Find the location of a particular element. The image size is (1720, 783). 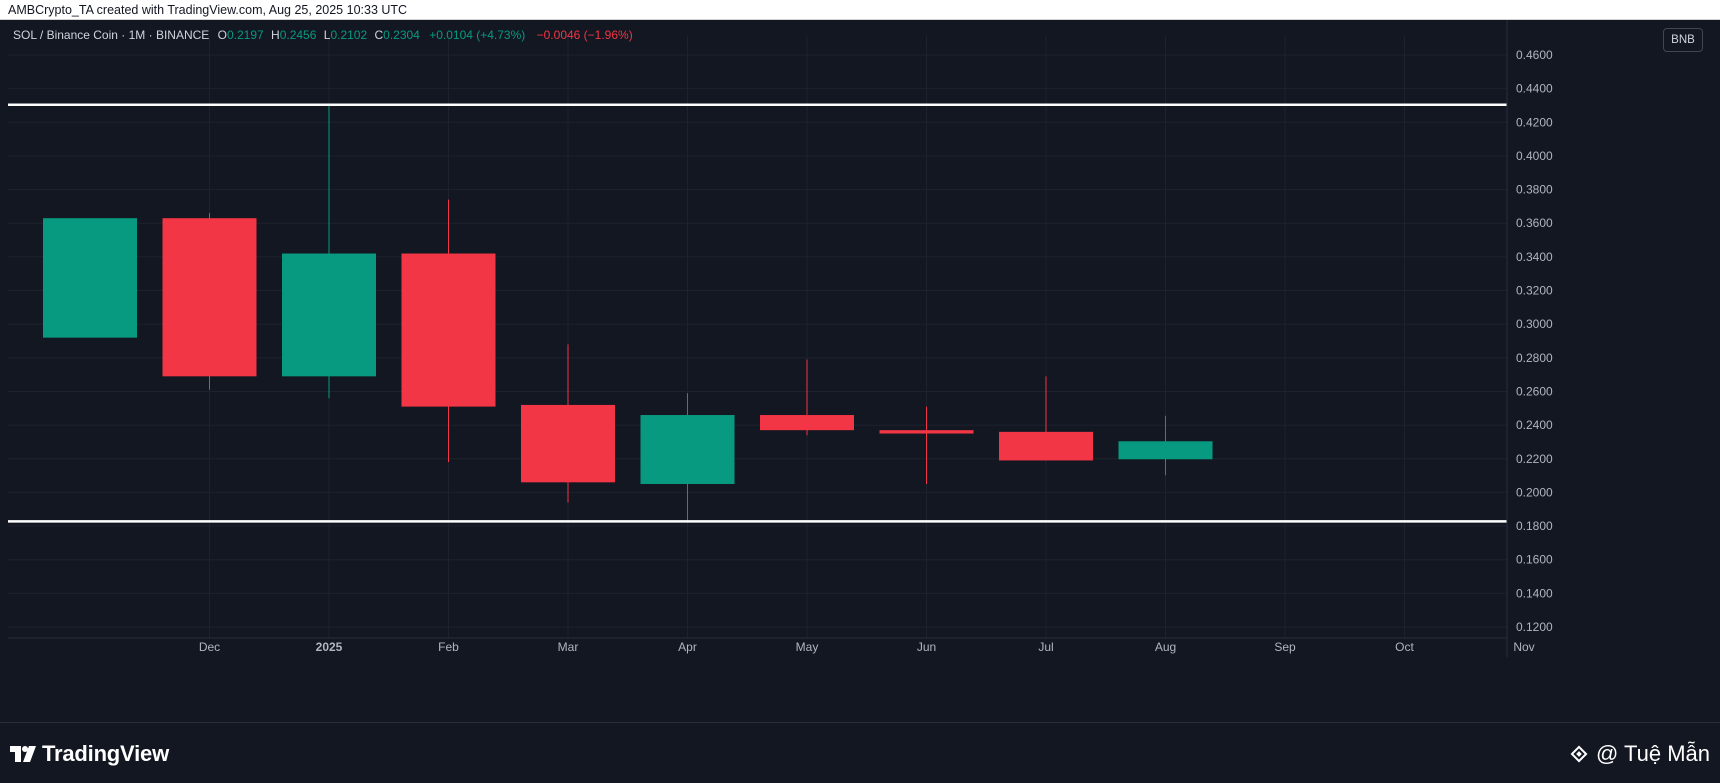

x-tick-label: Sep is located at coordinates (1285, 647).